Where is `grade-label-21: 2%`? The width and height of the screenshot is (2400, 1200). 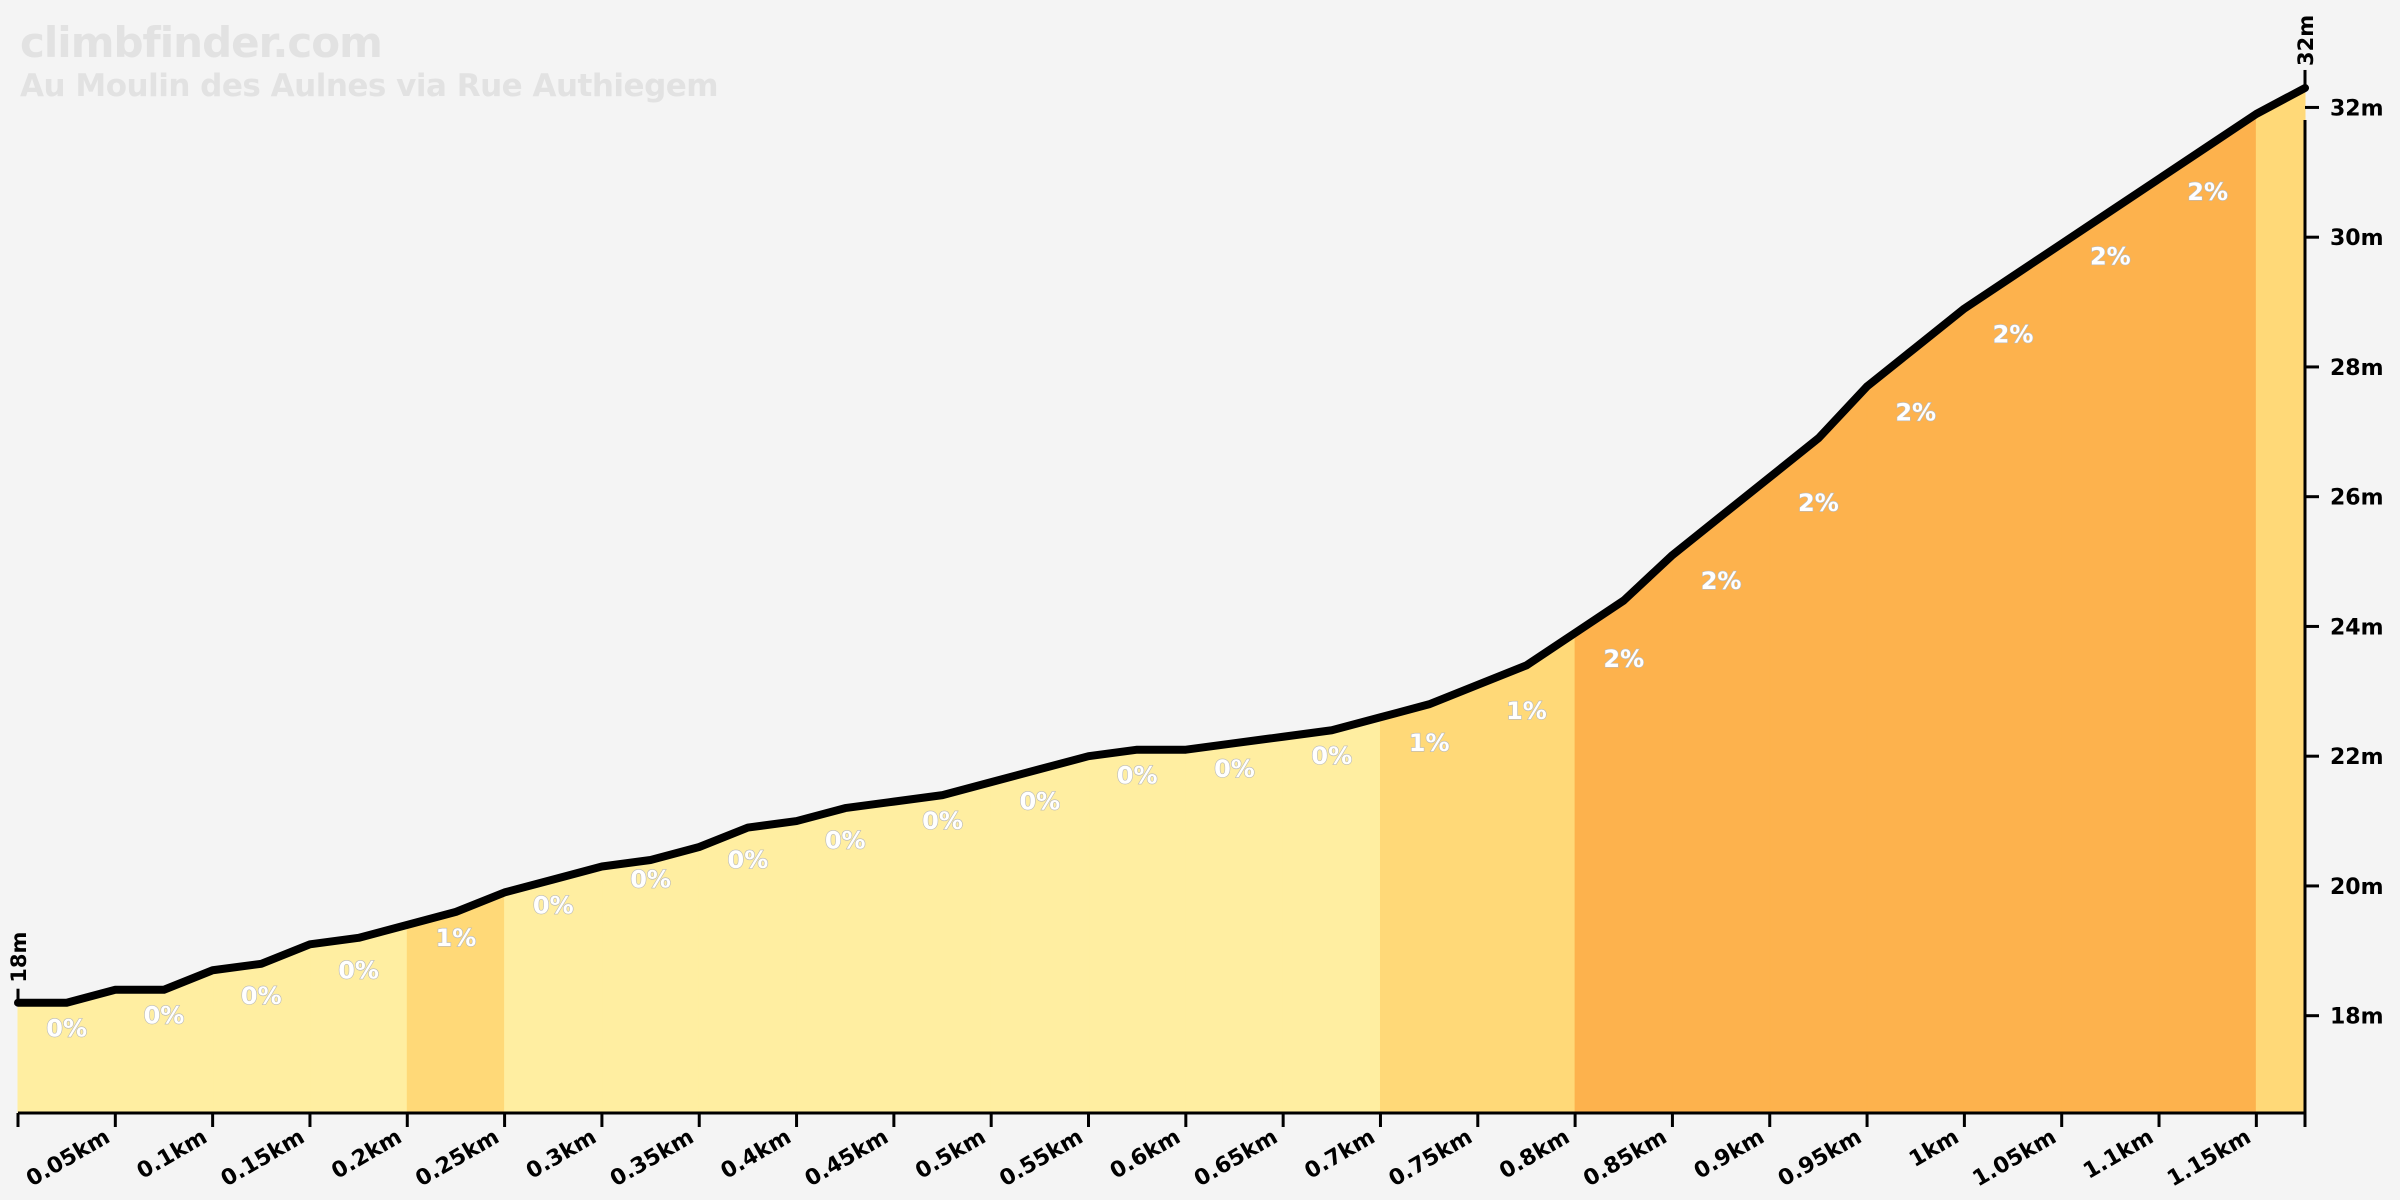 grade-label-21: 2% is located at coordinates (2110, 257).